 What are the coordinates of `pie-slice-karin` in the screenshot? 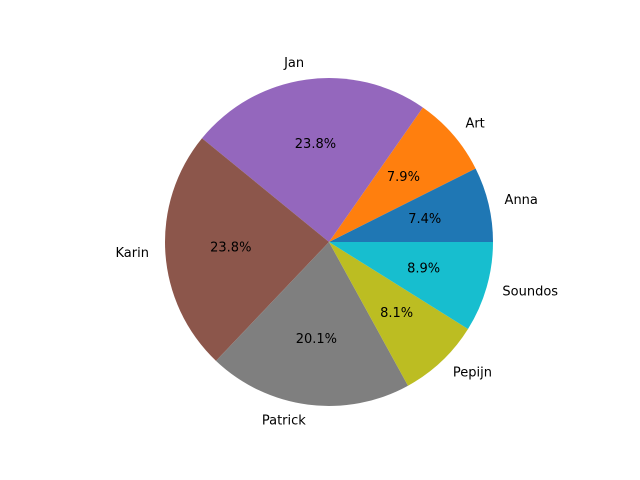 It's located at (247, 249).